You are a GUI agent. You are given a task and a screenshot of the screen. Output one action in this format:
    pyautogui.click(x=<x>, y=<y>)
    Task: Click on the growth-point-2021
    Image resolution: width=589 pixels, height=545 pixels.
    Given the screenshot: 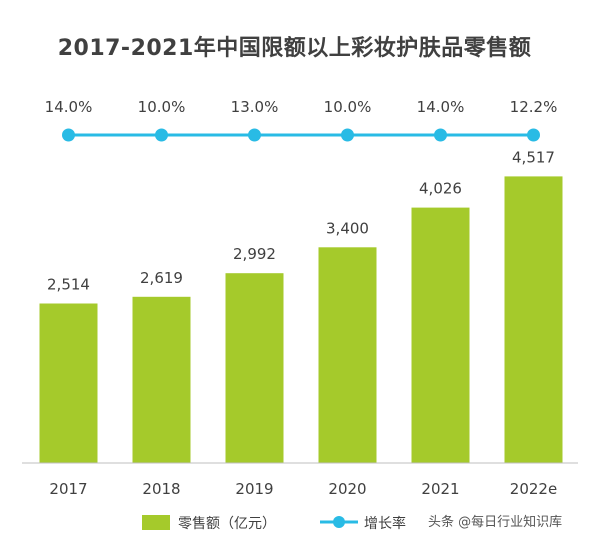 What is the action you would take?
    pyautogui.click(x=440, y=135)
    